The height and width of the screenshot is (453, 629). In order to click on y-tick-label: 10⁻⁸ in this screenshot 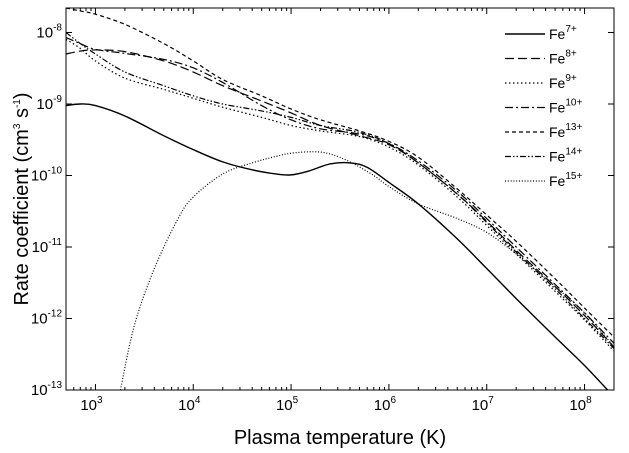, I will do `click(49, 31)`.